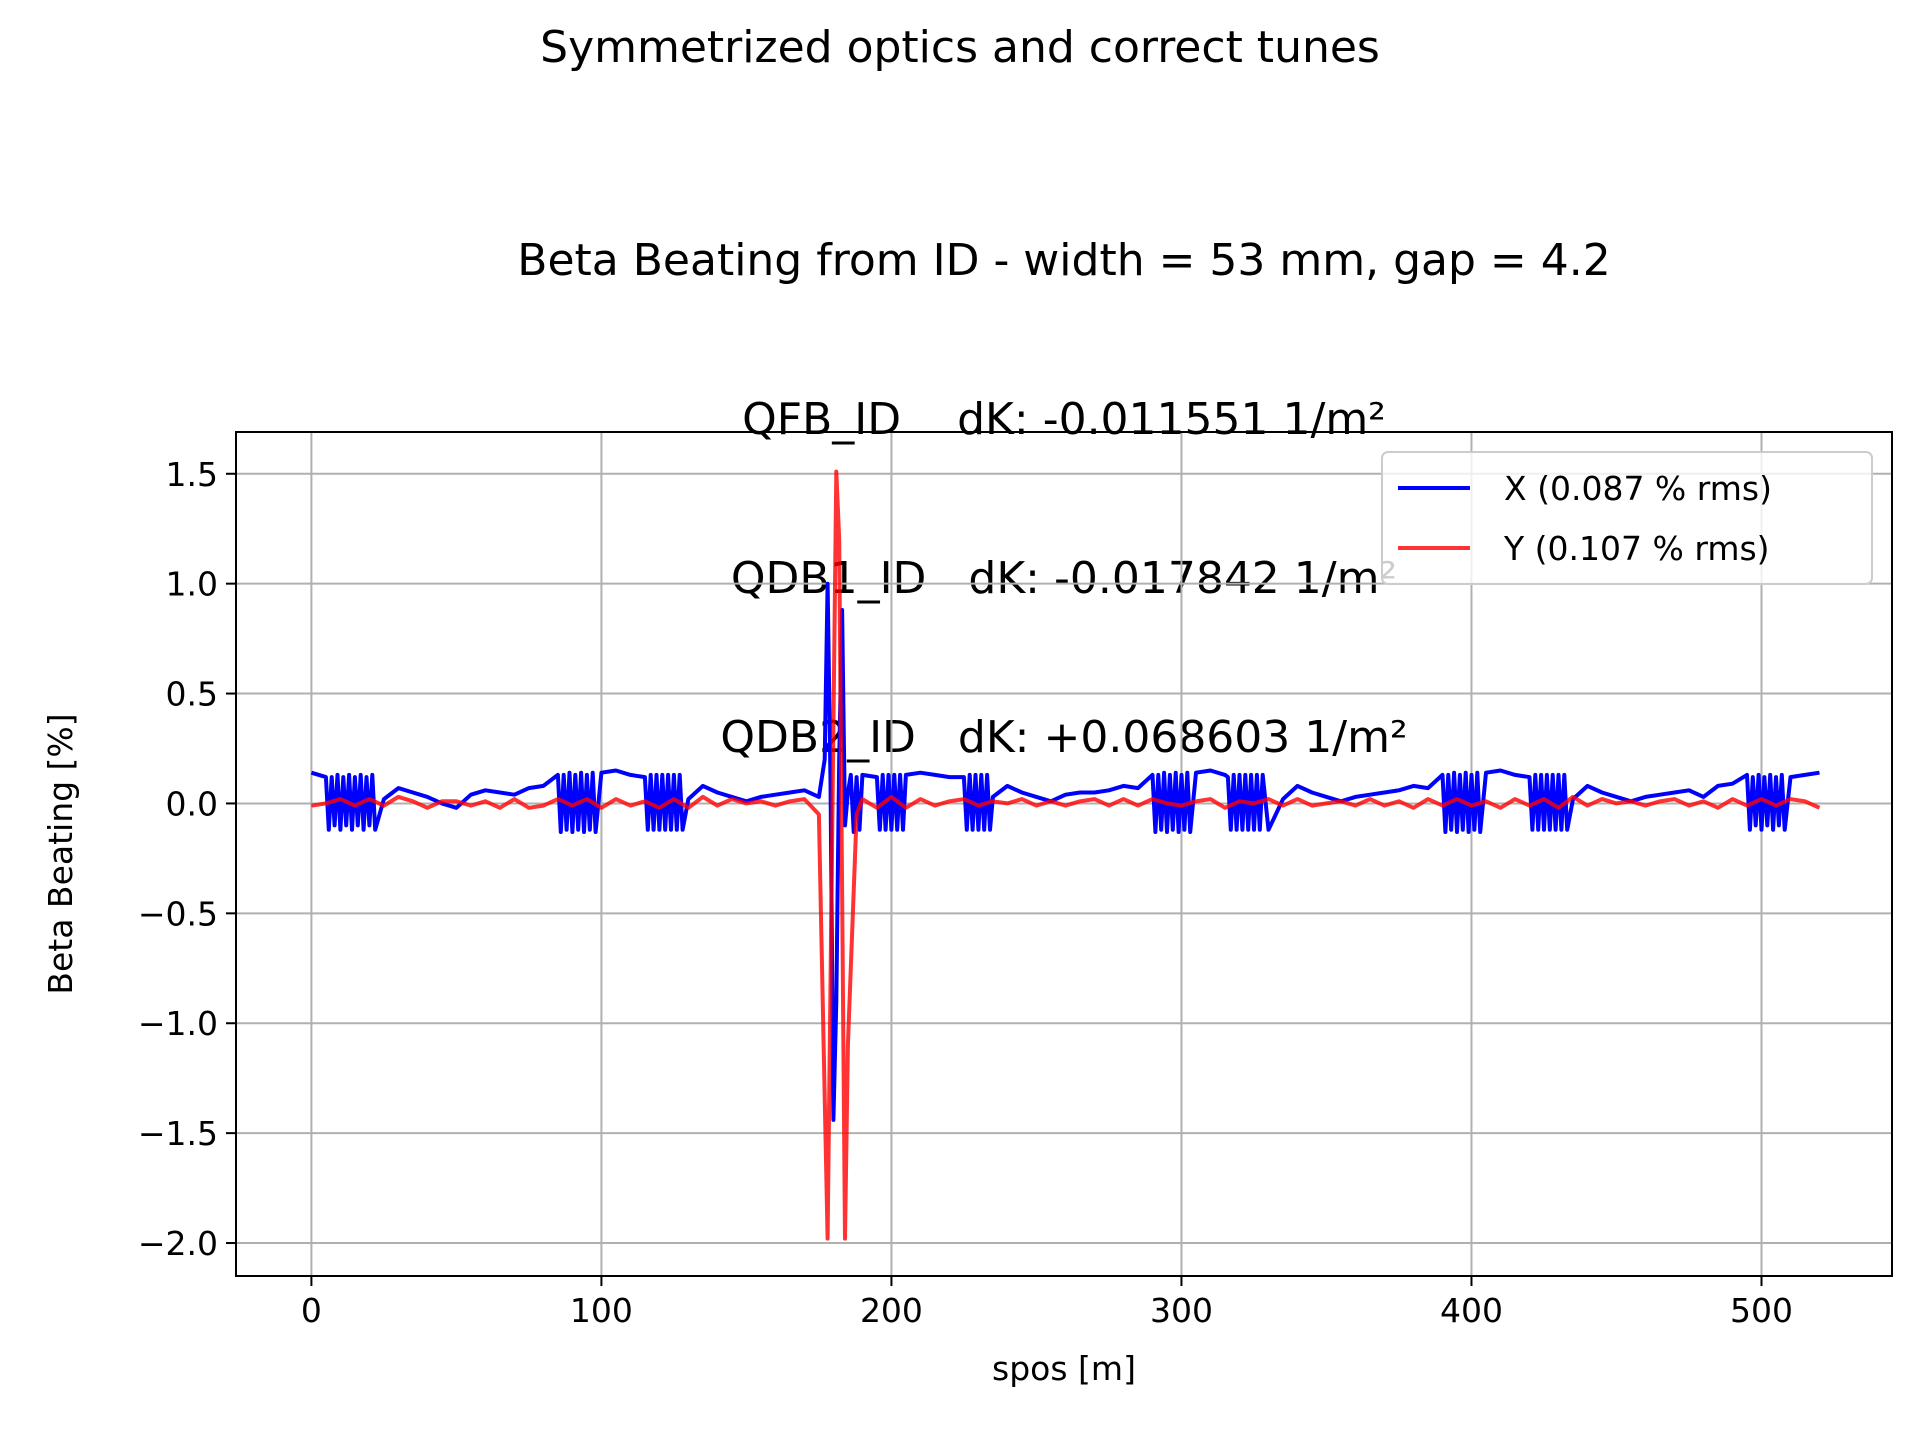 This screenshot has height=1440, width=1920. What do you see at coordinates (1636, 548) in the screenshot?
I see `legend-label-y: Y (0.107 % rms)` at bounding box center [1636, 548].